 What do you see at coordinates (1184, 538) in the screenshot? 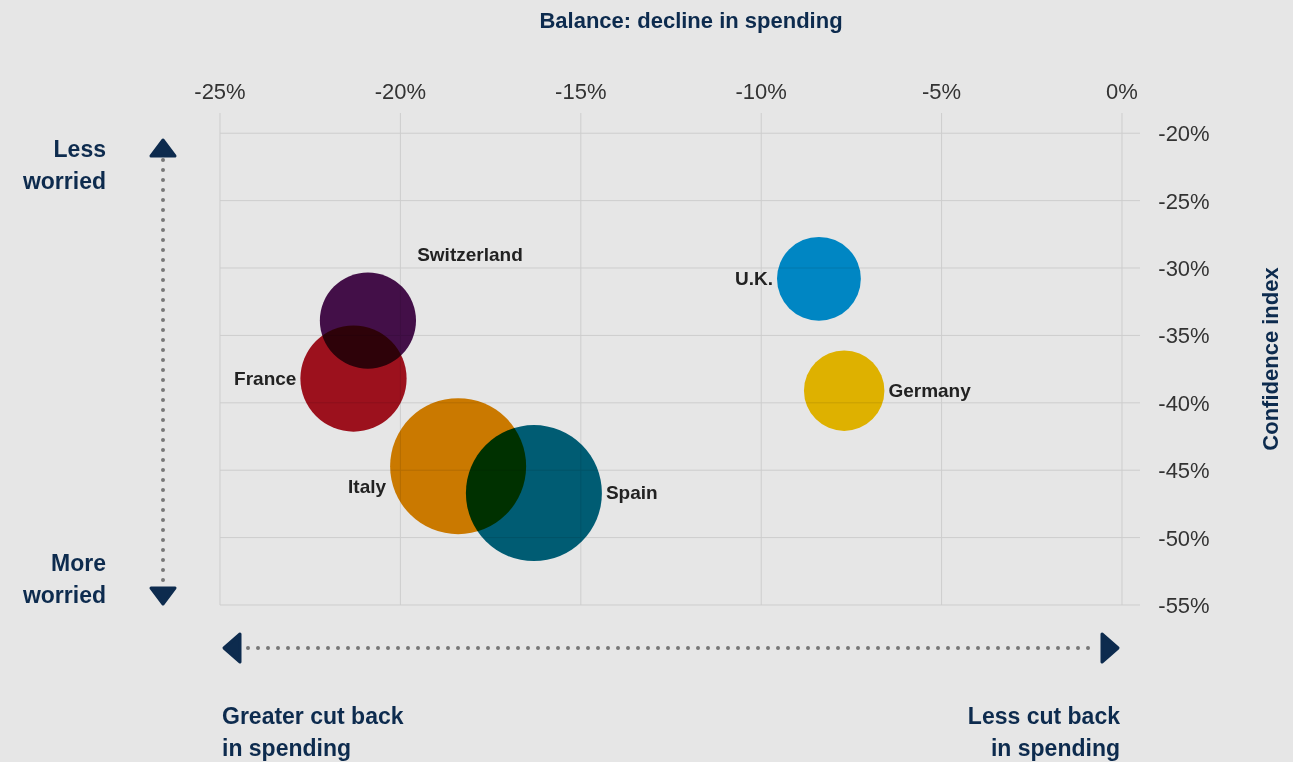
I see `y-tick-label: -50%` at bounding box center [1184, 538].